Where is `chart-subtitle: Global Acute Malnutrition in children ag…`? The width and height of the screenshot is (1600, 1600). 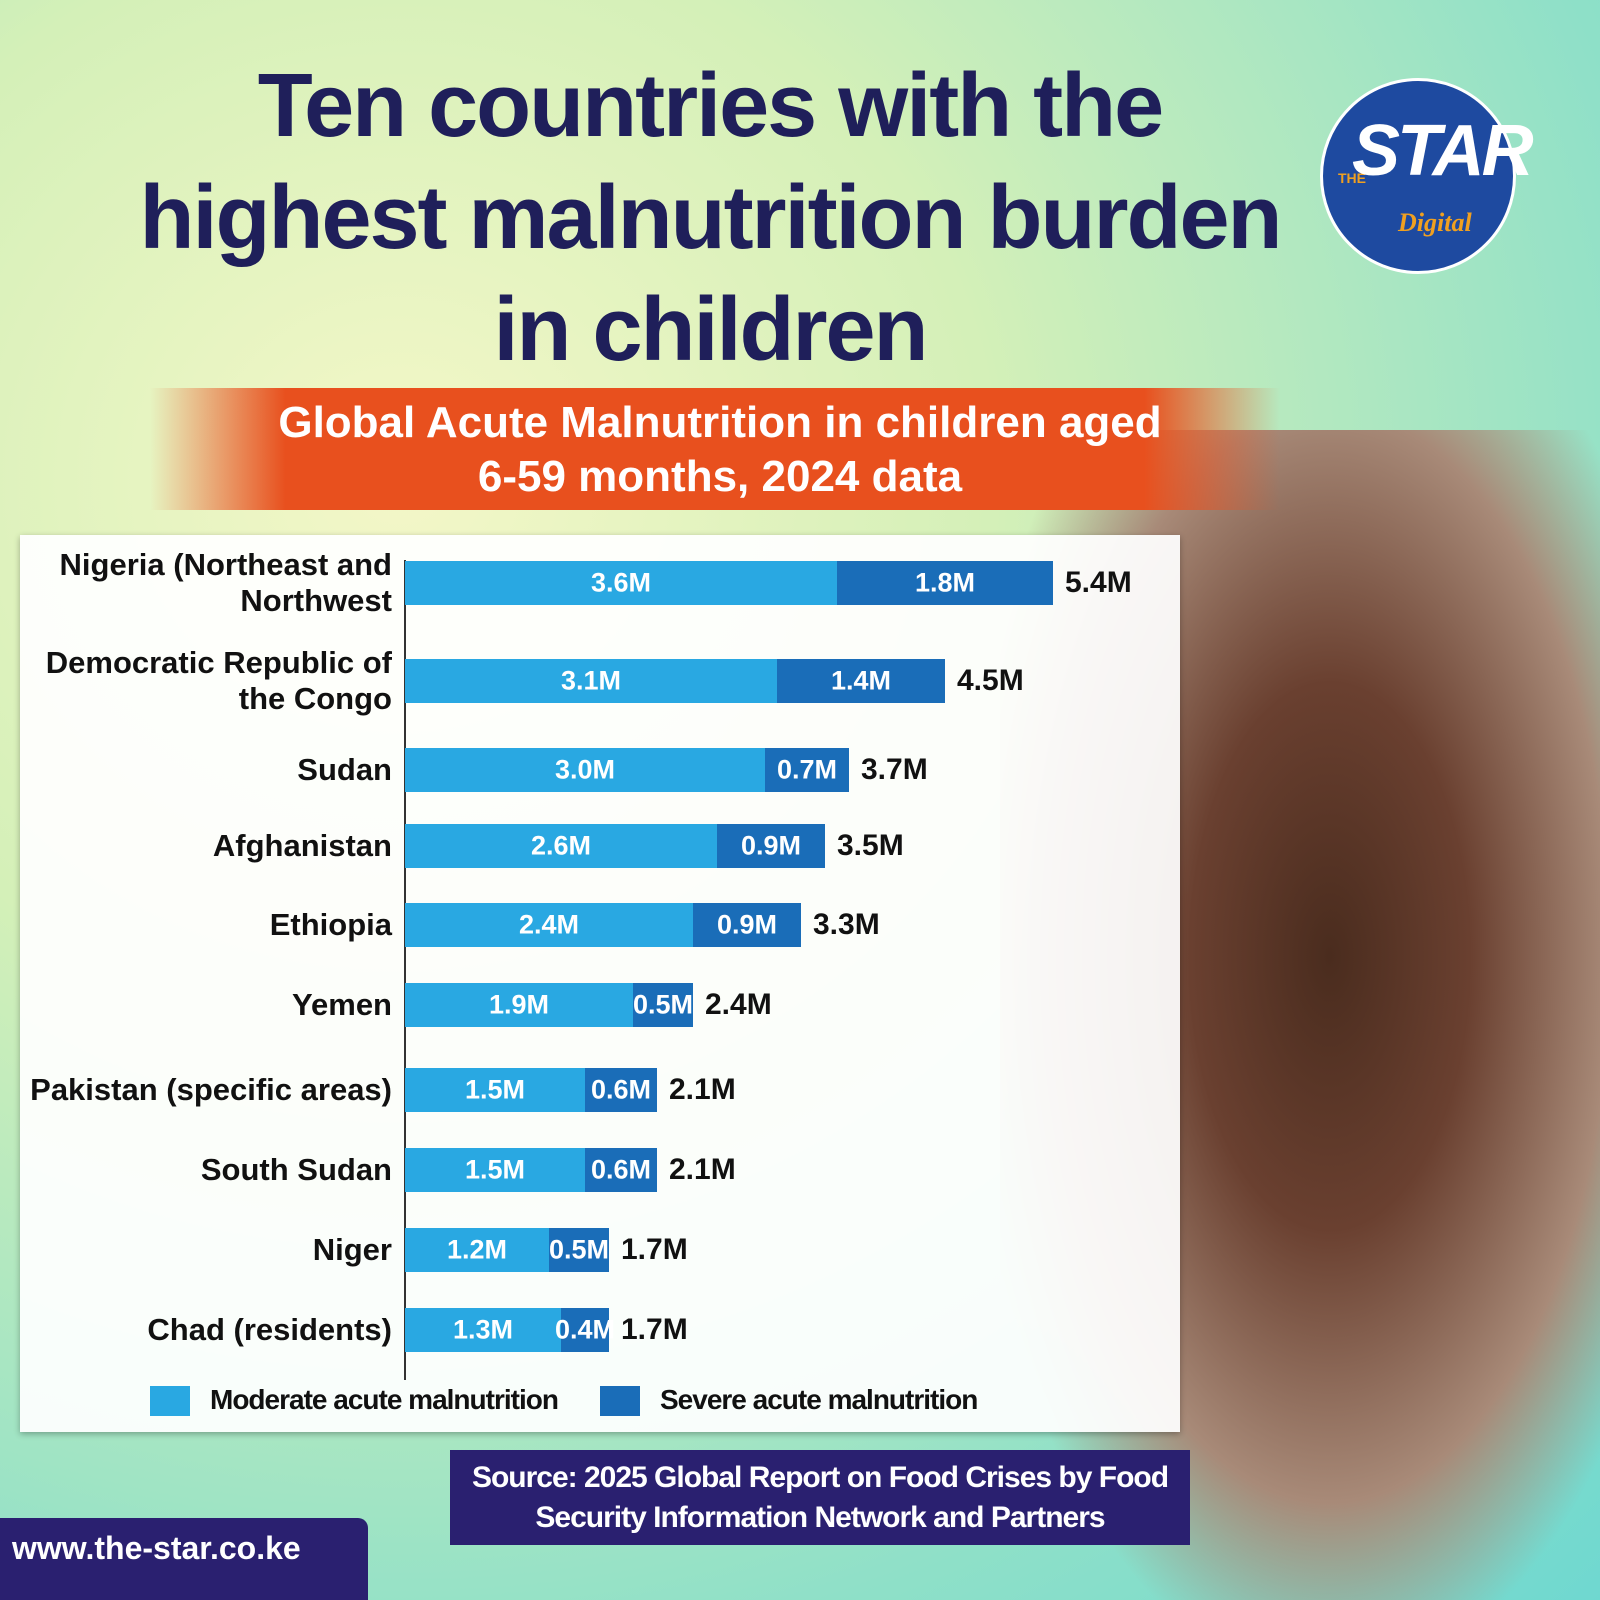
chart-subtitle: Global Acute Malnutrition in children ag… is located at coordinates (720, 449).